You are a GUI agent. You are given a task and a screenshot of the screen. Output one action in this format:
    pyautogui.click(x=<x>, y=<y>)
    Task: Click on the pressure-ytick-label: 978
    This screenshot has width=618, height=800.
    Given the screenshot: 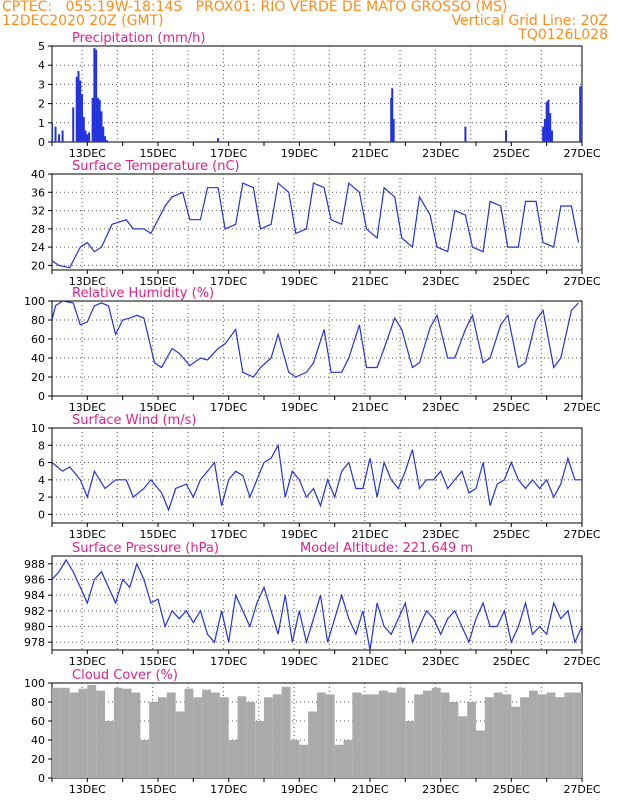 What is the action you would take?
    pyautogui.click(x=34, y=642)
    